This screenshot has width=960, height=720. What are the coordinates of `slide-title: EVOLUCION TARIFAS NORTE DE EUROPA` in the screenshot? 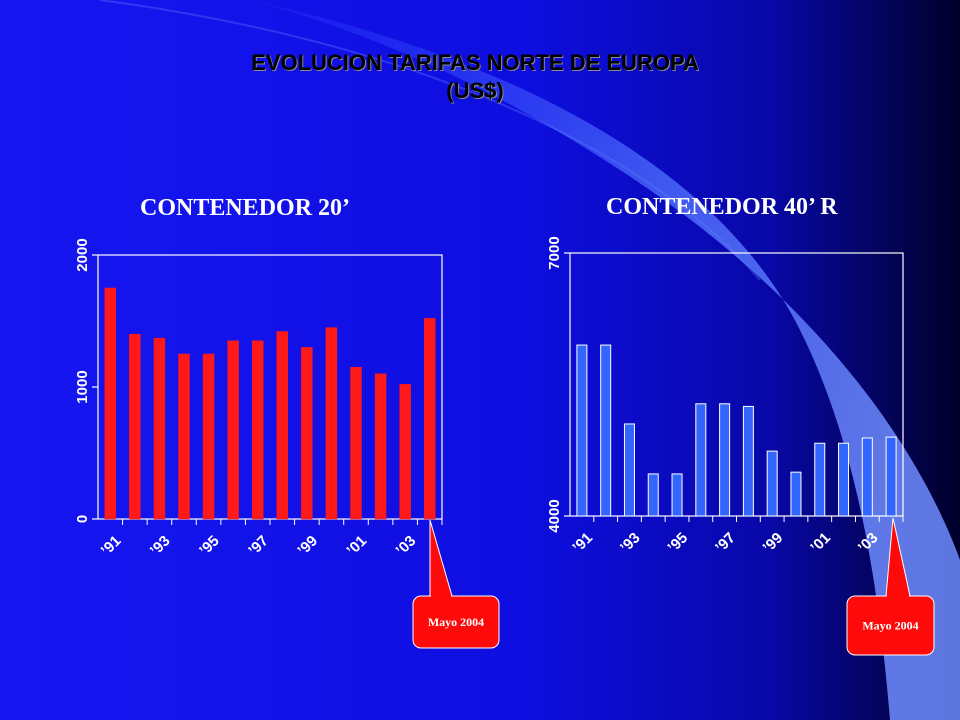 It's located at (475, 62).